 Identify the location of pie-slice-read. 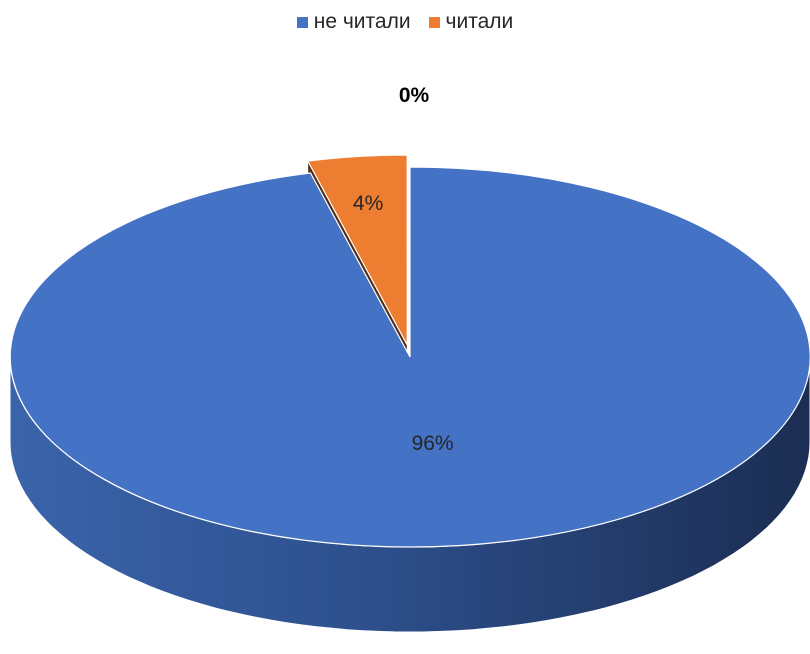
(357, 250).